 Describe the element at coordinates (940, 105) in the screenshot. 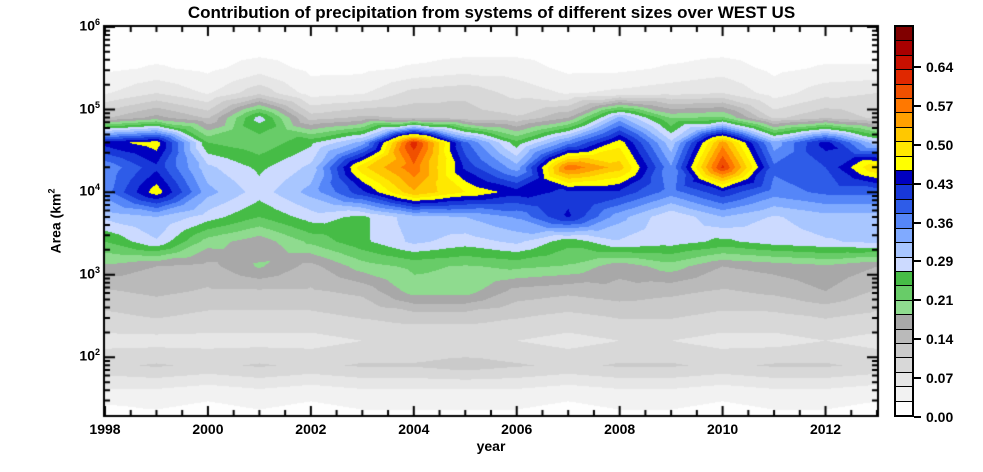

I see `colorbar-tick-label: 0.57` at that location.